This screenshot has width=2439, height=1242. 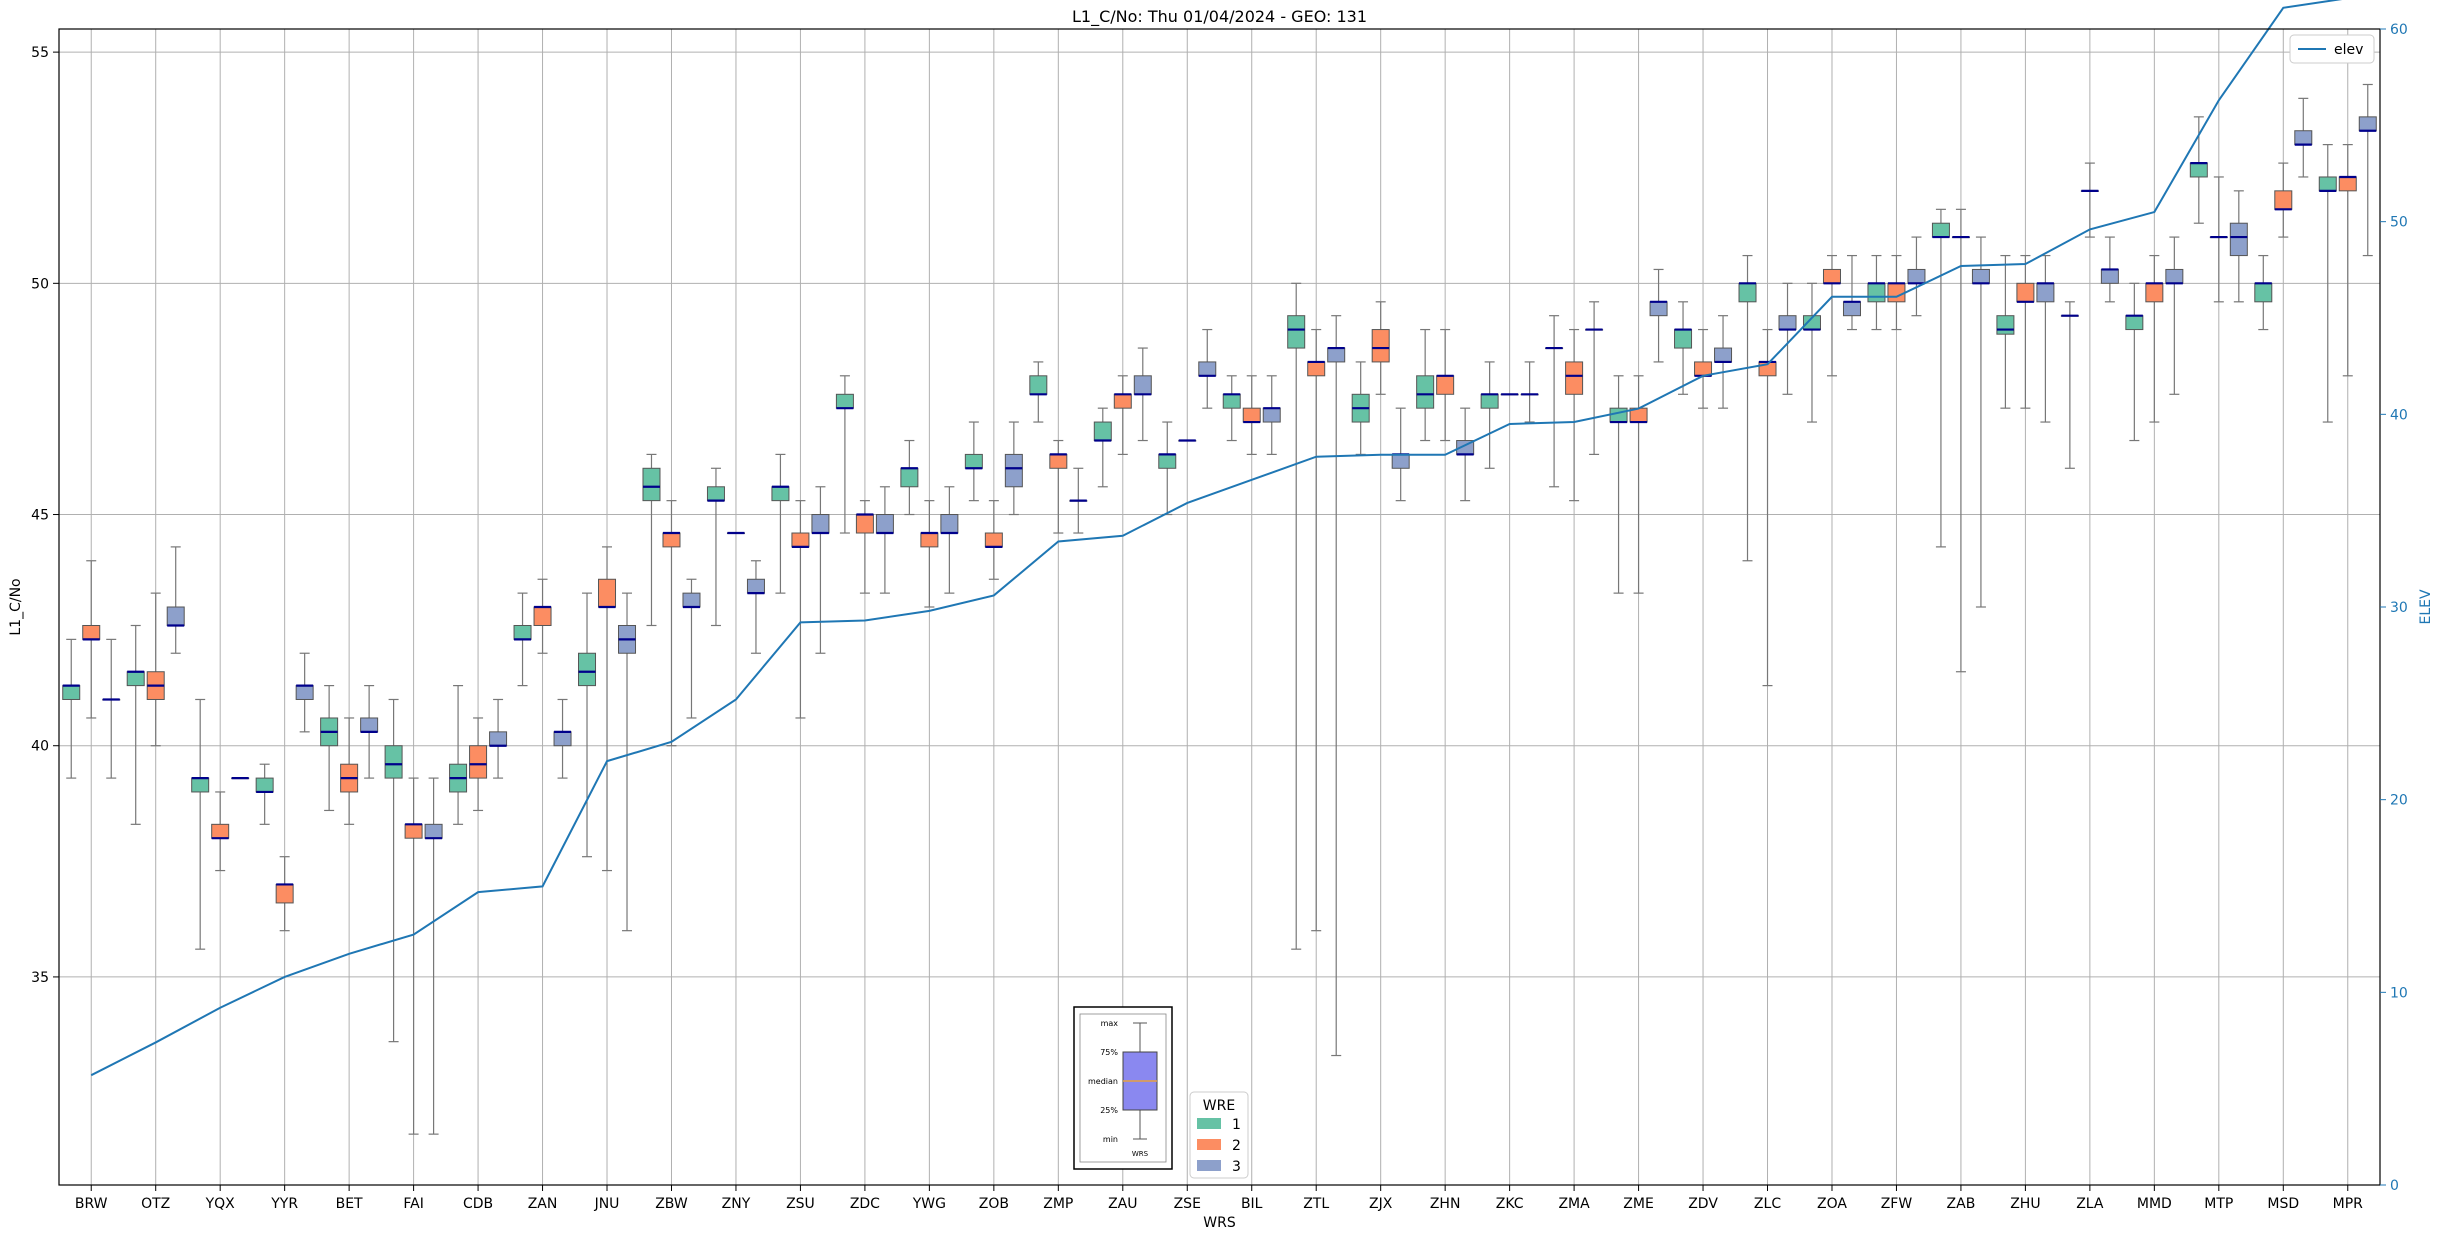 What do you see at coordinates (1122, 1204) in the screenshot?
I see `x-tick-label: ZAU` at bounding box center [1122, 1204].